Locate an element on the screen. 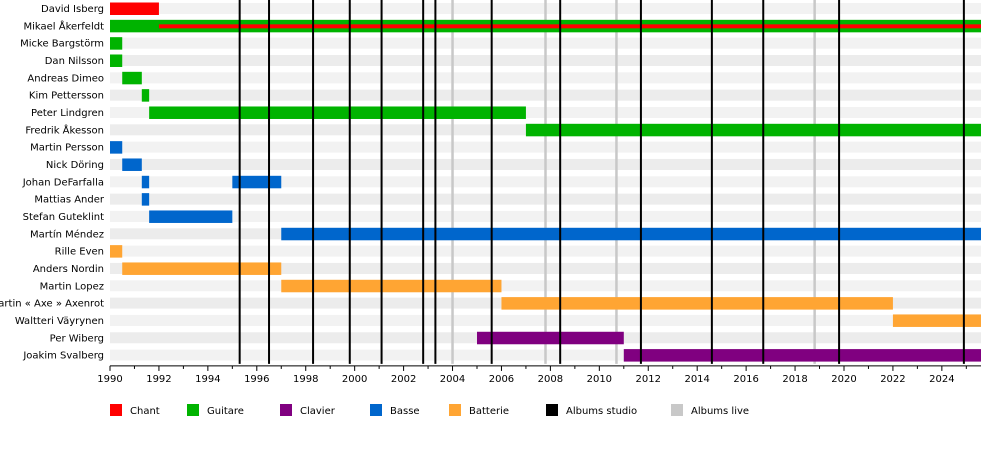  member-name: Mattias Ander is located at coordinates (69, 200).